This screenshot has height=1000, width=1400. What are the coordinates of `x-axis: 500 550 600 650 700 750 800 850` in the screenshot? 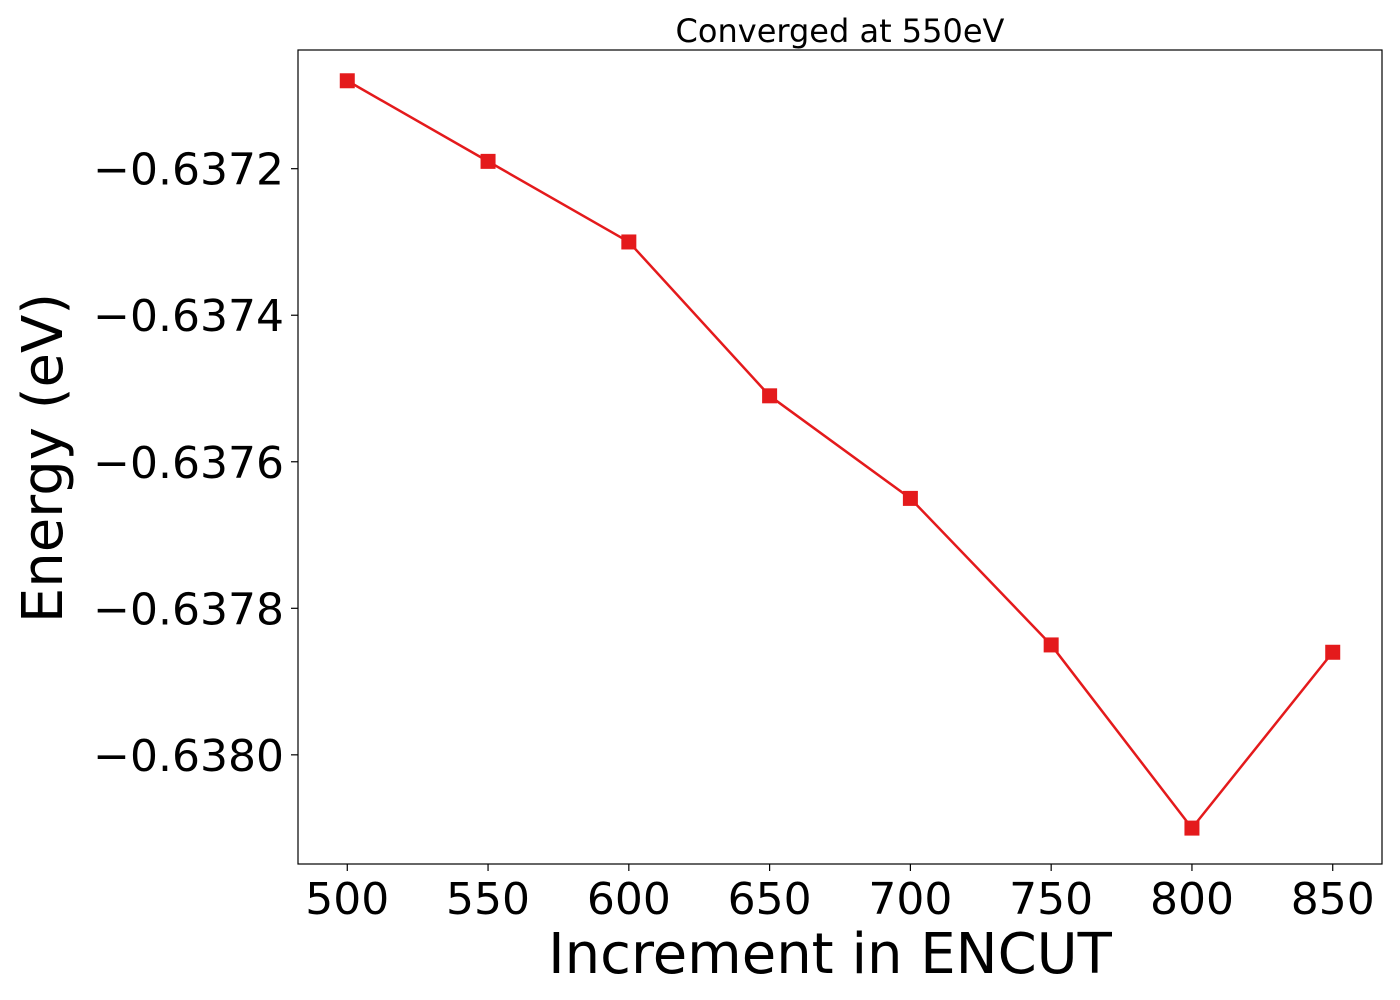 It's located at (840, 894).